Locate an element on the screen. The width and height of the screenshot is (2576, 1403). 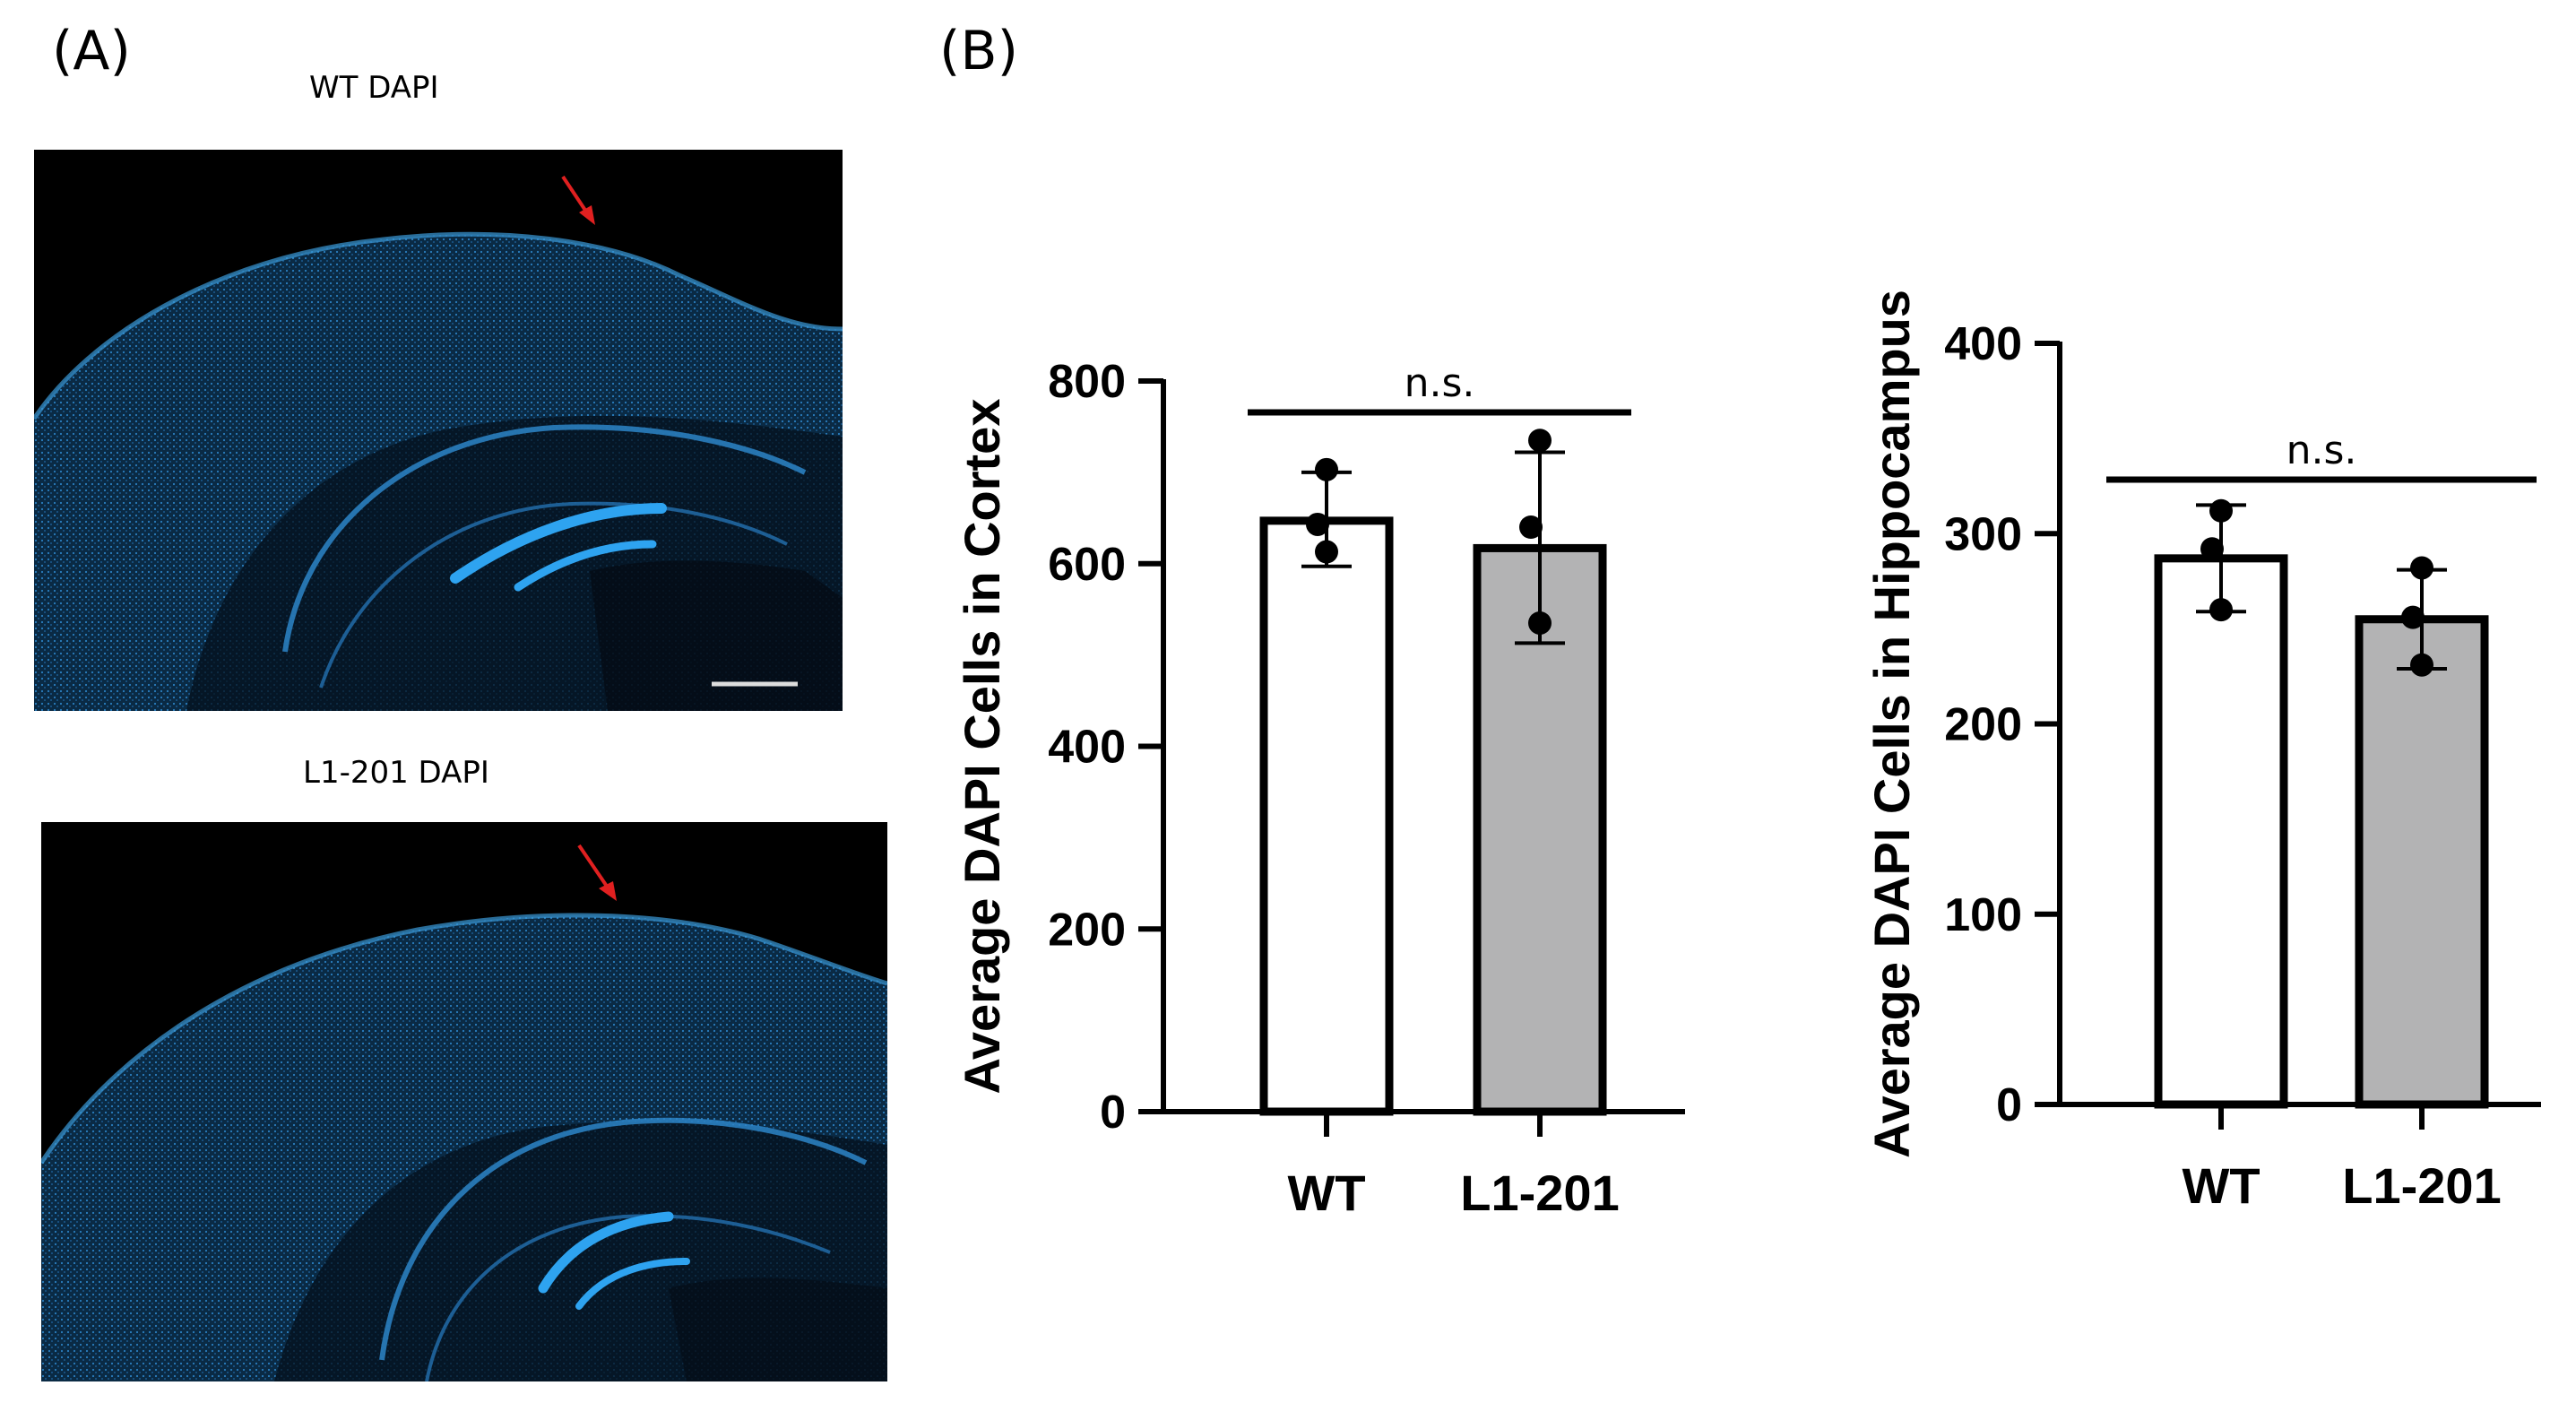
l1-image-title: L1-201 DAPI is located at coordinates (396, 773).